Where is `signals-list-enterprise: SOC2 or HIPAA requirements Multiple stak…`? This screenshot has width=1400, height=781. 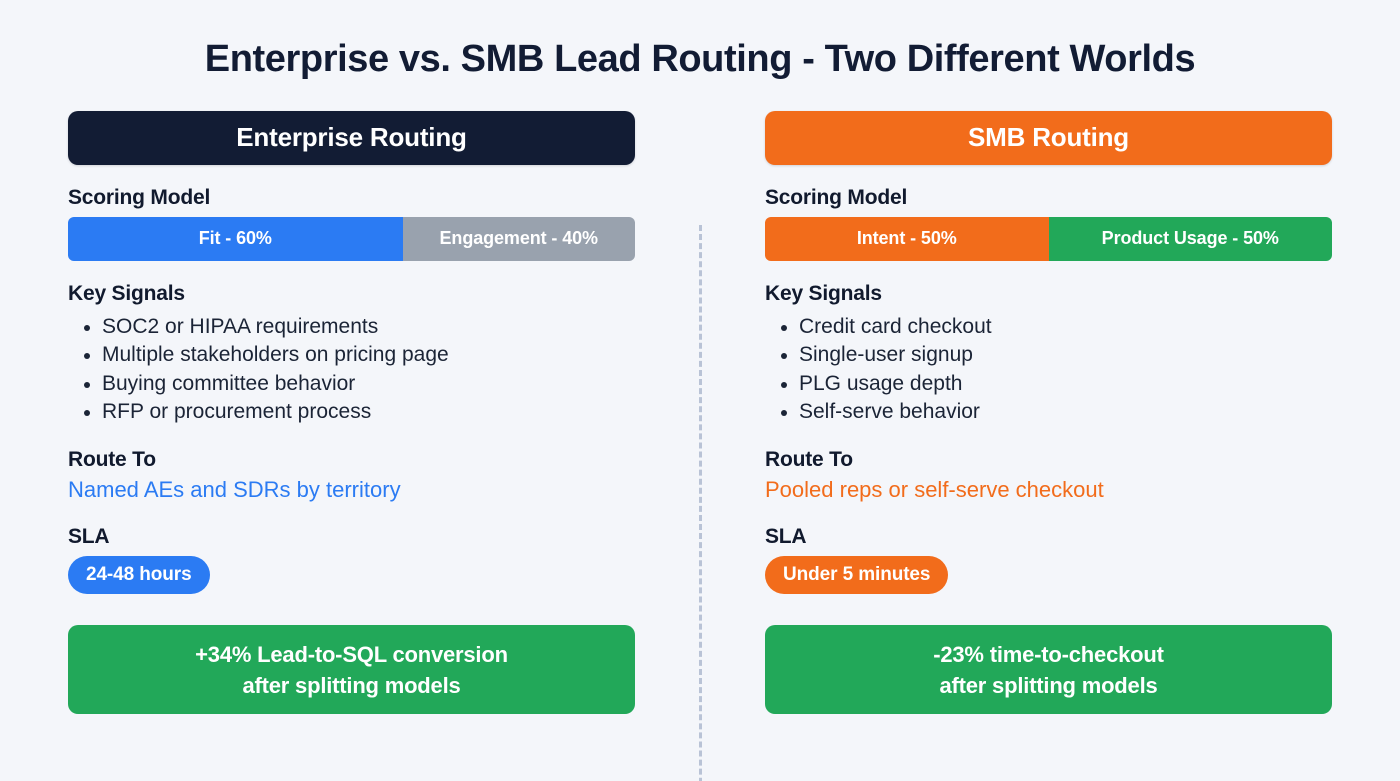 signals-list-enterprise: SOC2 or HIPAA requirements Multiple stak… is located at coordinates (351, 370).